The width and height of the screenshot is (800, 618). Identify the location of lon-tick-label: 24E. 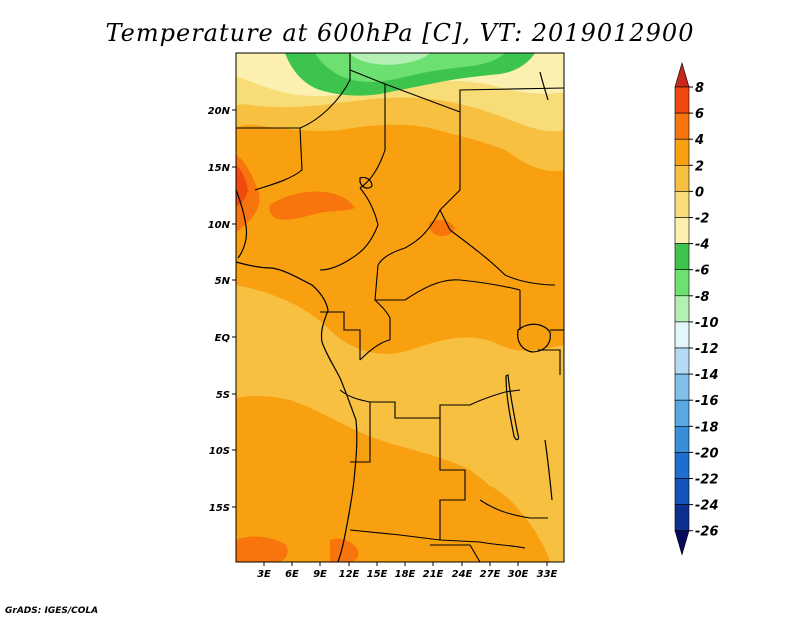
(462, 574).